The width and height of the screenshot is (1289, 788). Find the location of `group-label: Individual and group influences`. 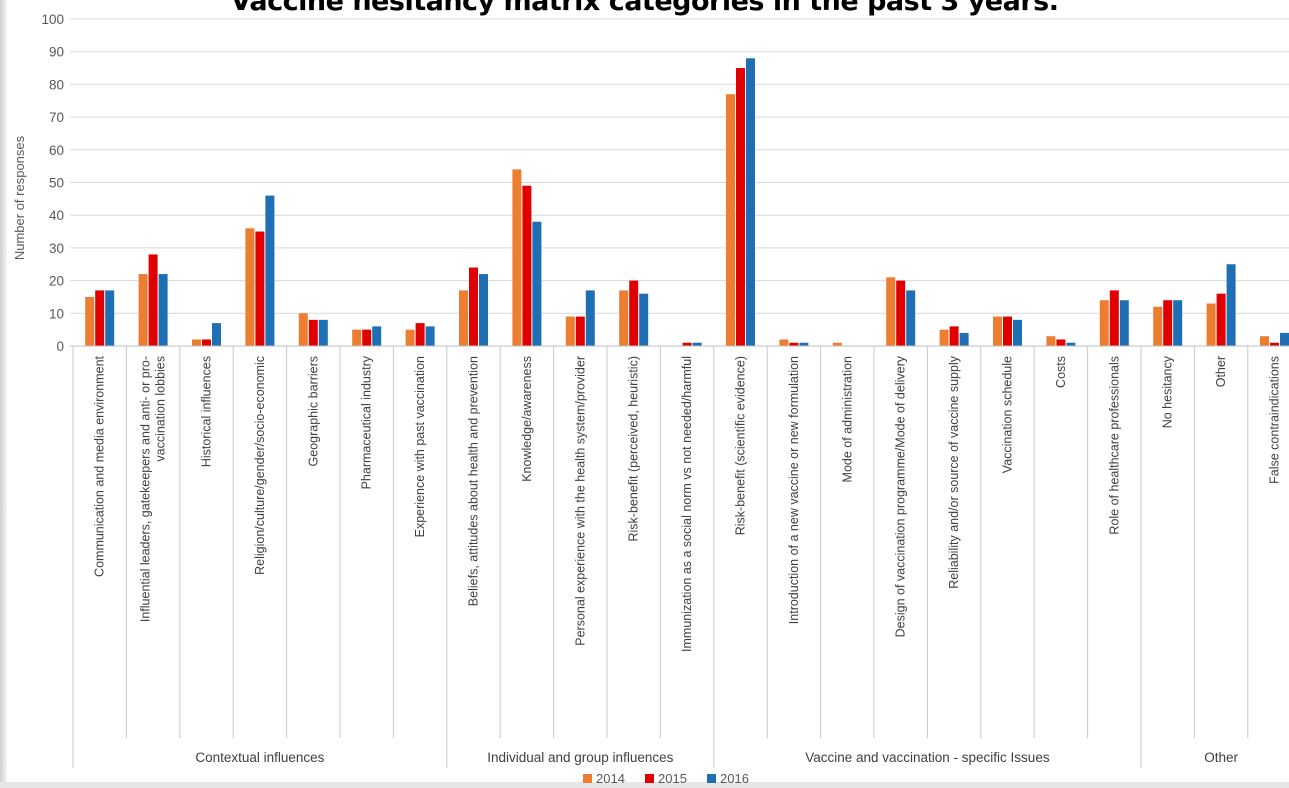

group-label: Individual and group influences is located at coordinates (580, 757).